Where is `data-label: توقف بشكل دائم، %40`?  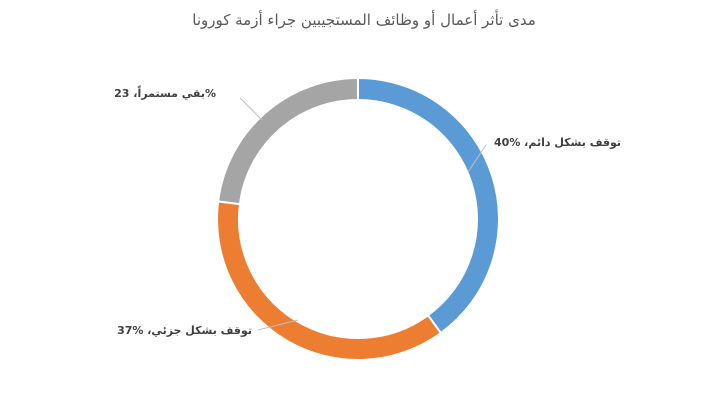
data-label: توقف بشكل دائم، %40 is located at coordinates (557, 142).